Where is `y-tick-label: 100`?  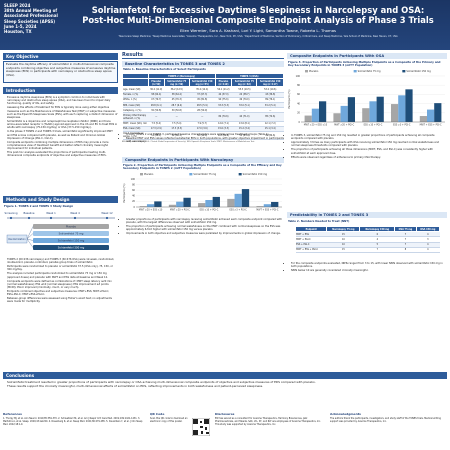
y-tick-label: 100 is located at coordinates (298, 76).